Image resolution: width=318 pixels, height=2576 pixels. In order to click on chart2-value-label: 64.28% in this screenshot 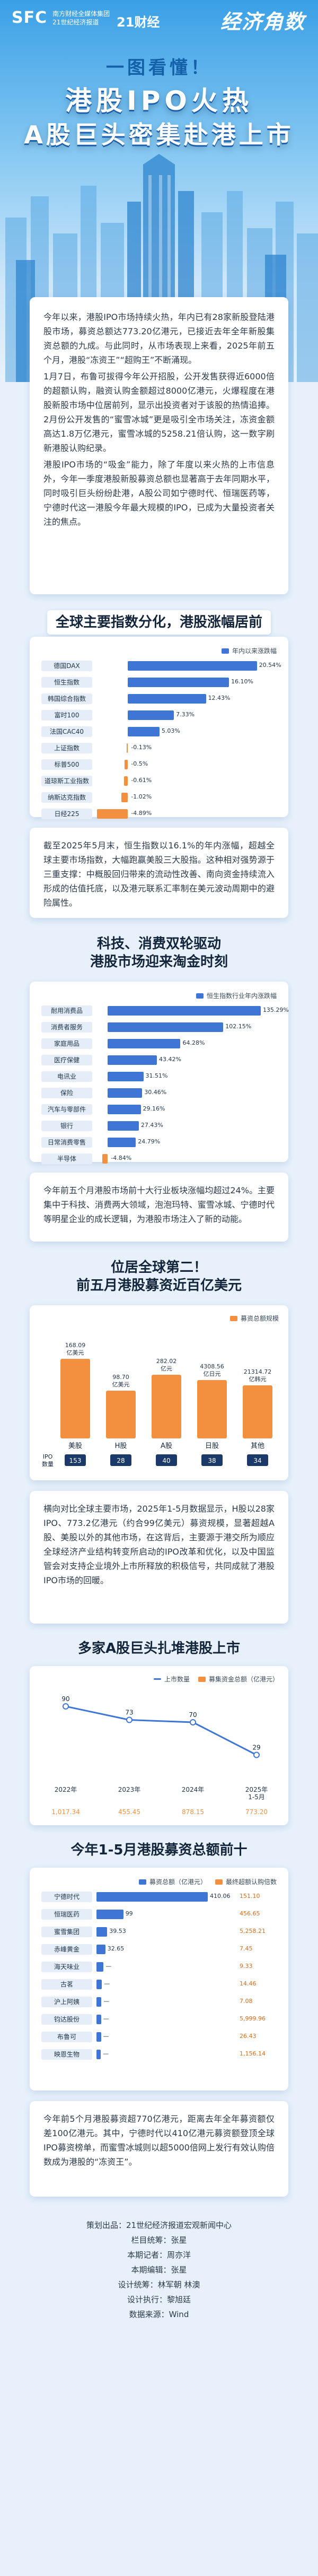, I will do `click(194, 1042)`.